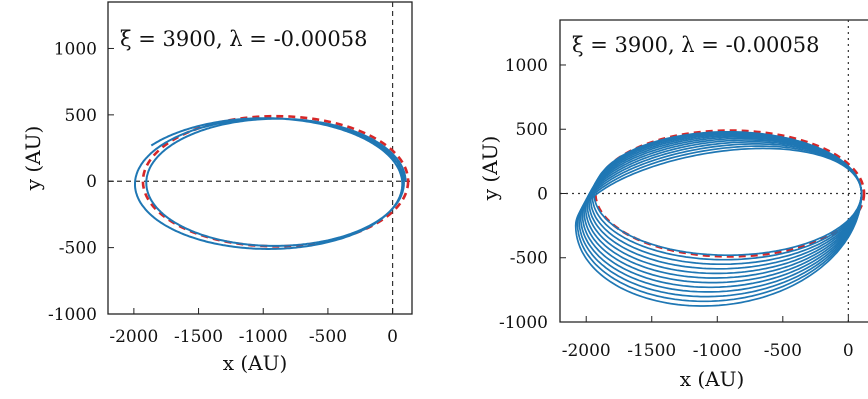  What do you see at coordinates (532, 194) in the screenshot?
I see `y-ticks-right: -1000 -500 0 500 1000` at bounding box center [532, 194].